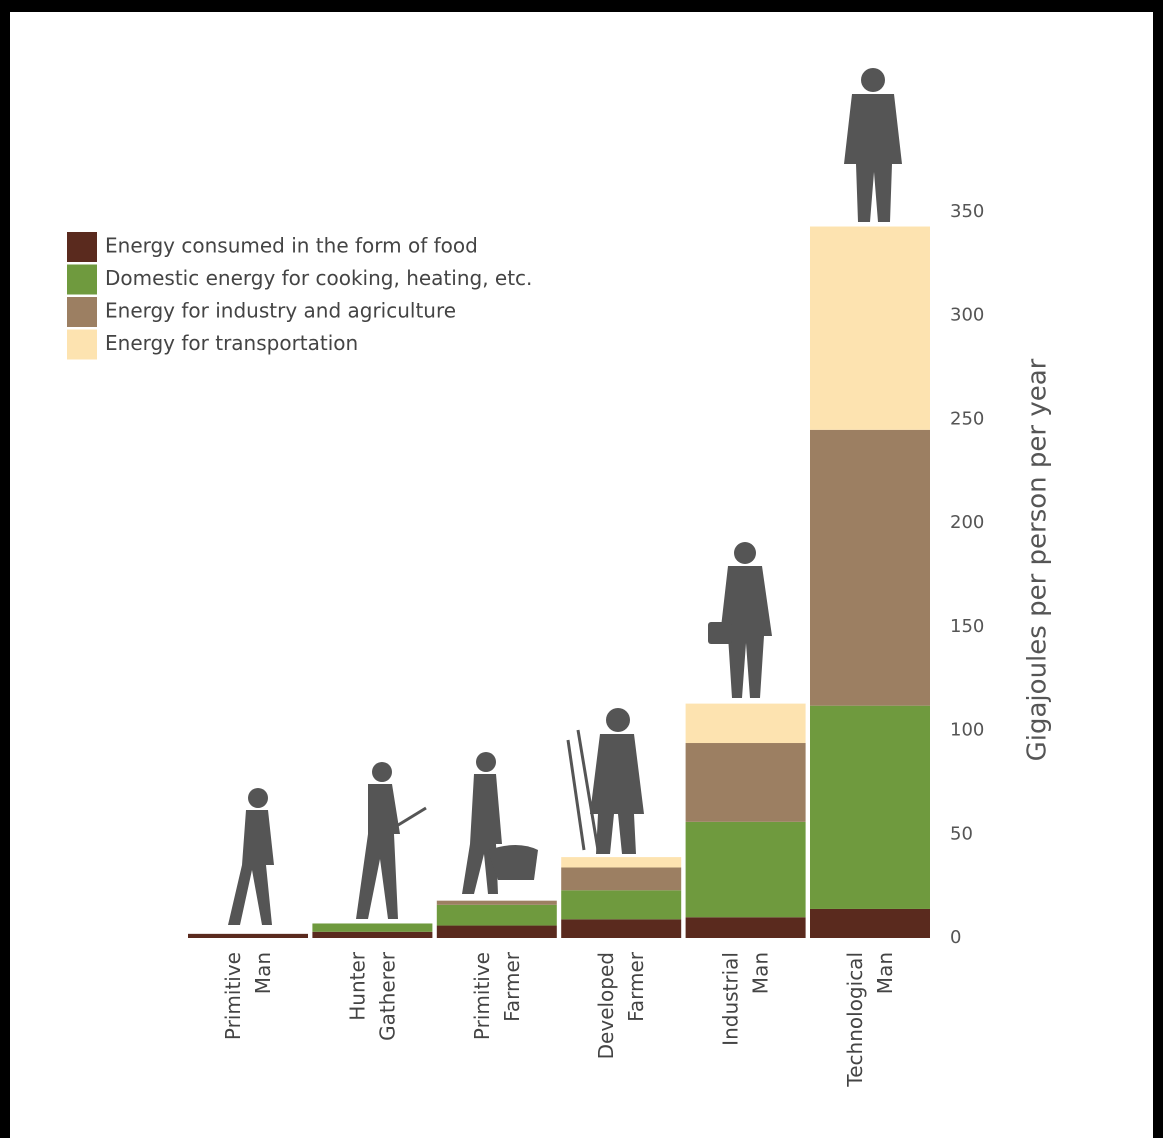 The width and height of the screenshot is (1163, 1138). Describe the element at coordinates (967, 730) in the screenshot. I see `y-tick-label: 100` at that location.